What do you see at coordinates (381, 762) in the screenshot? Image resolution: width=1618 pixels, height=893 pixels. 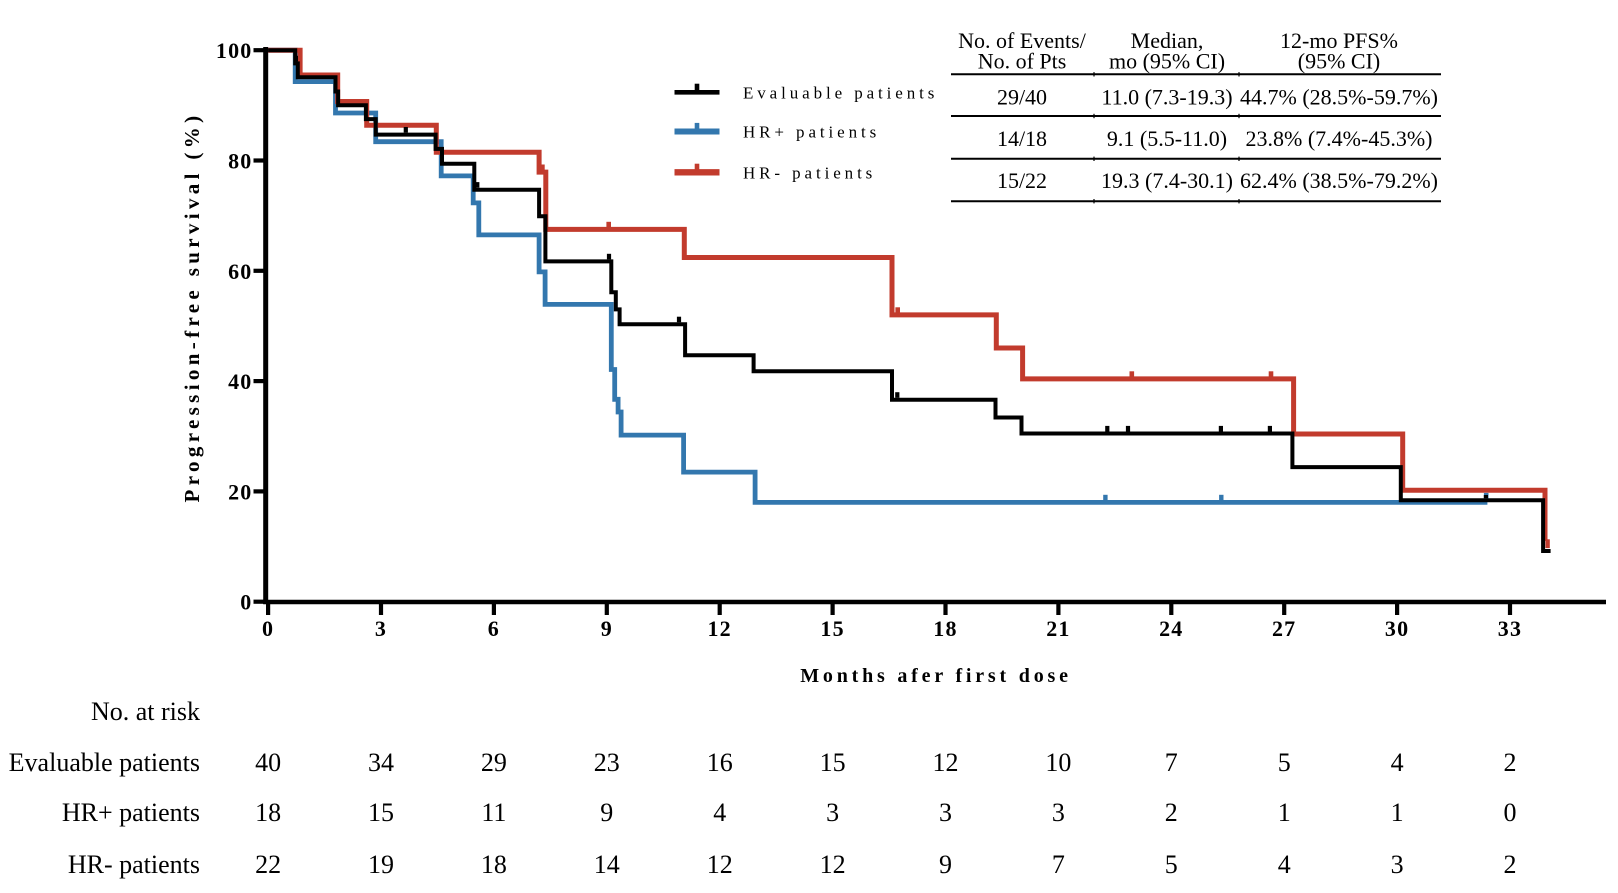 I see `svg-text: 34` at bounding box center [381, 762].